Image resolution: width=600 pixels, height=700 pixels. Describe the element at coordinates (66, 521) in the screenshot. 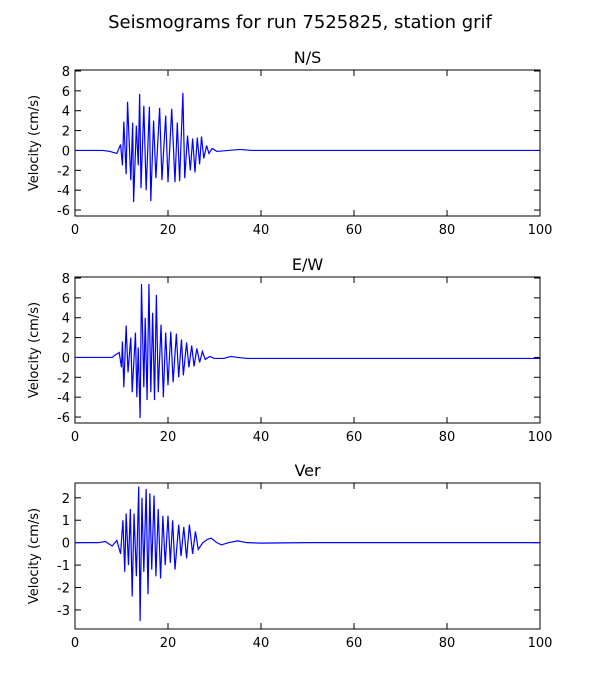

I see `y-tick-label: 1` at that location.